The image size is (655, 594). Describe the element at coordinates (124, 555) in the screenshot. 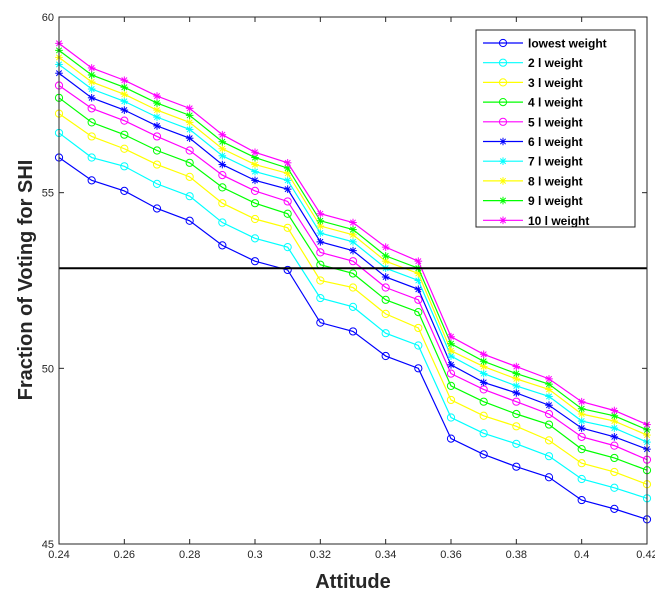

I see `x-tick-label: 0.26` at that location.